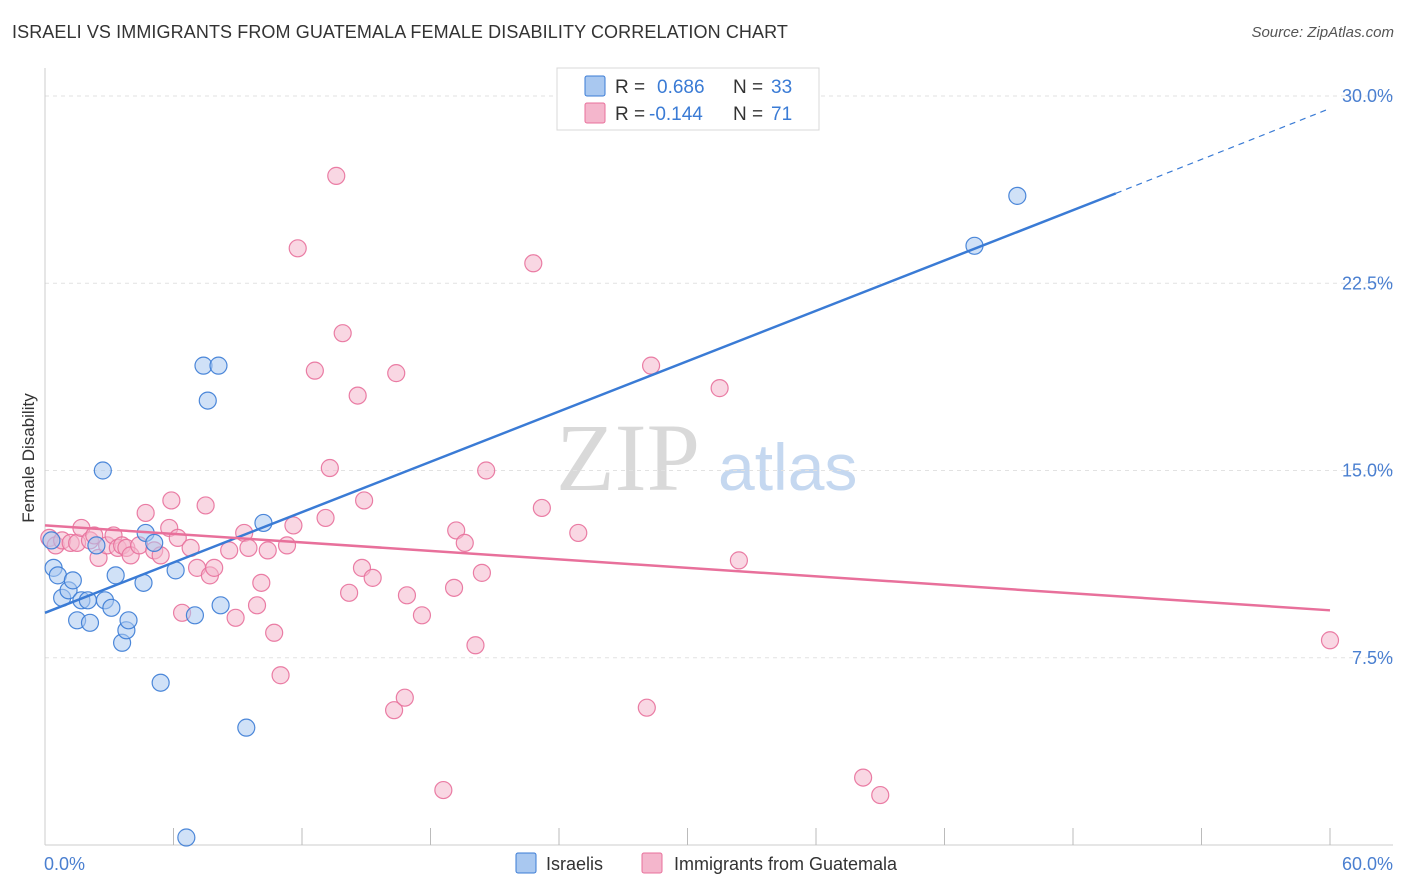 This screenshot has width=1406, height=892. What do you see at coordinates (574, 864) in the screenshot?
I see `bottom-legend-label-israelis: Israelis` at bounding box center [574, 864].